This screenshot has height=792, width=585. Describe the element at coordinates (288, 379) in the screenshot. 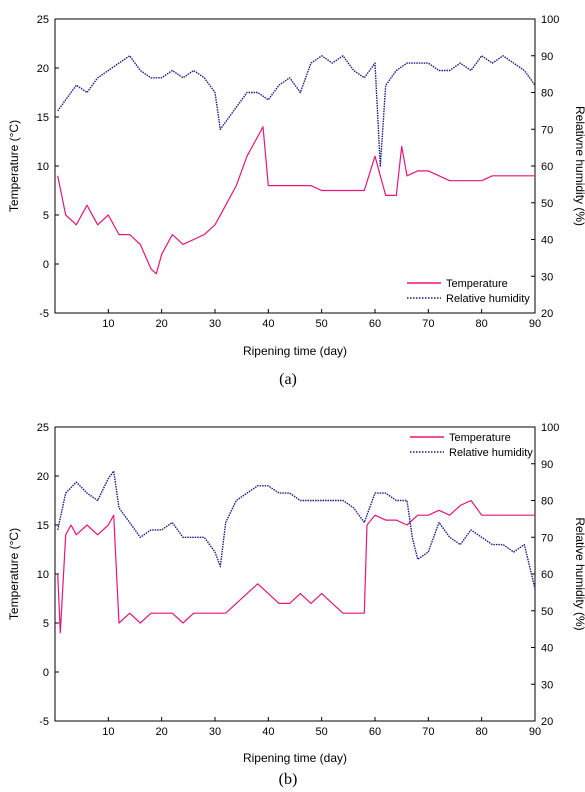

I see `panel-caption: (a)` at that location.